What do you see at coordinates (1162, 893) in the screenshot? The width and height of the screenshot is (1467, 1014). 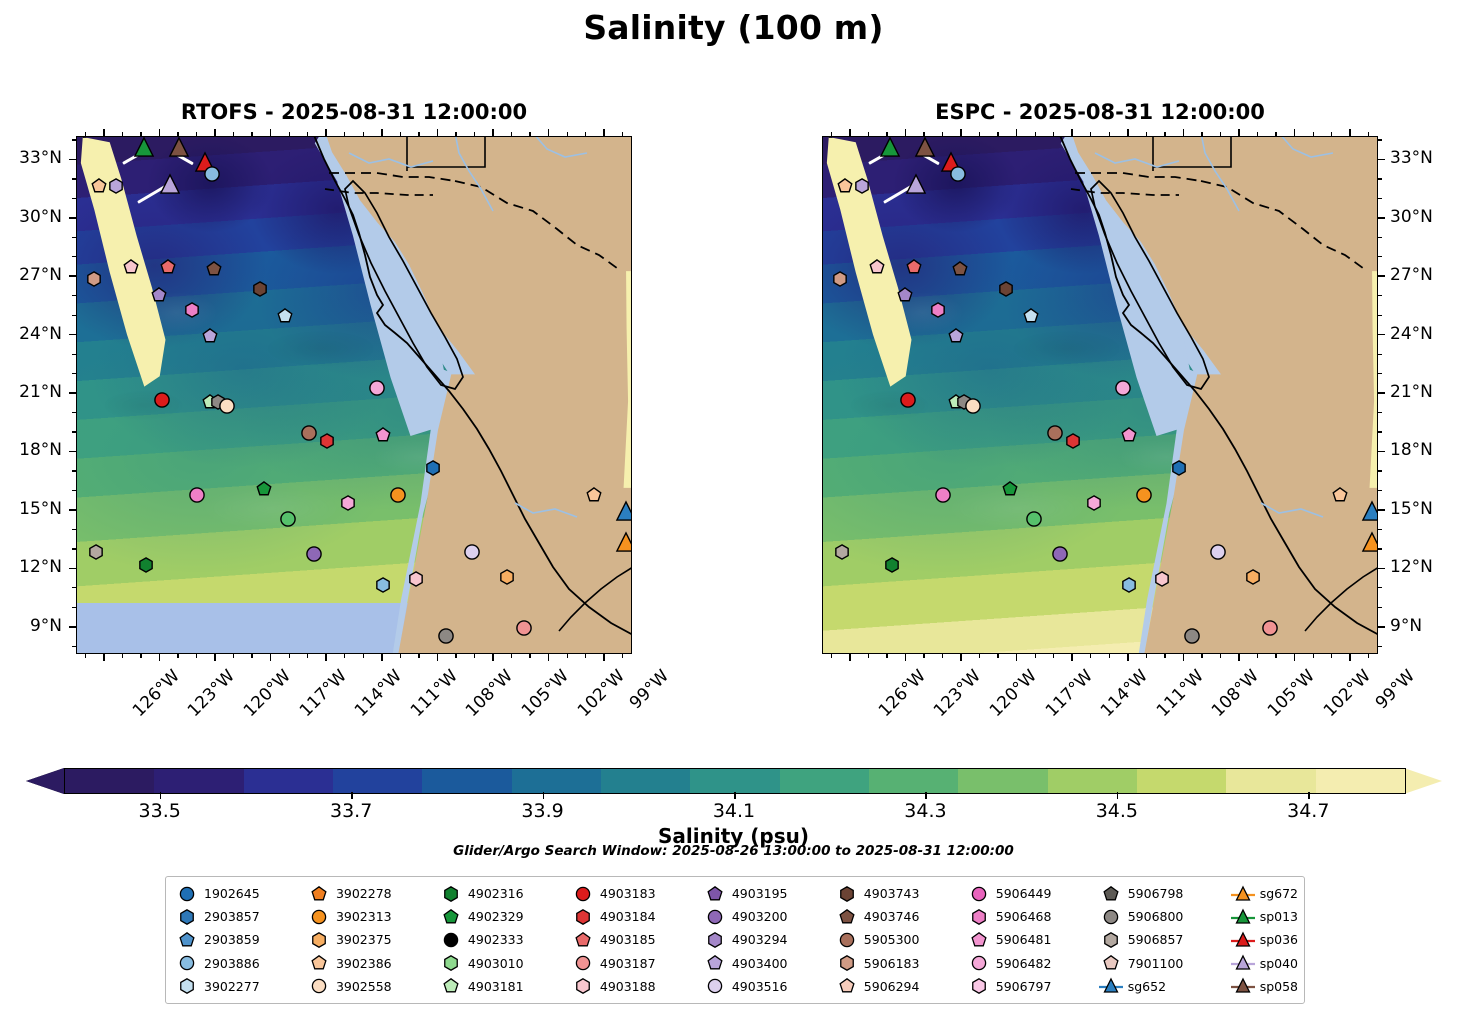 I see `legend-item-5906798: 5906798` at bounding box center [1162, 893].